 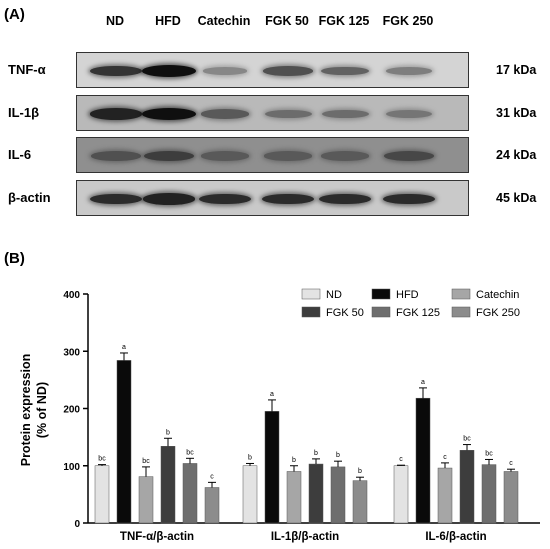 What do you see at coordinates (498, 313) in the screenshot?
I see `legend-label: FGK 250` at bounding box center [498, 313].